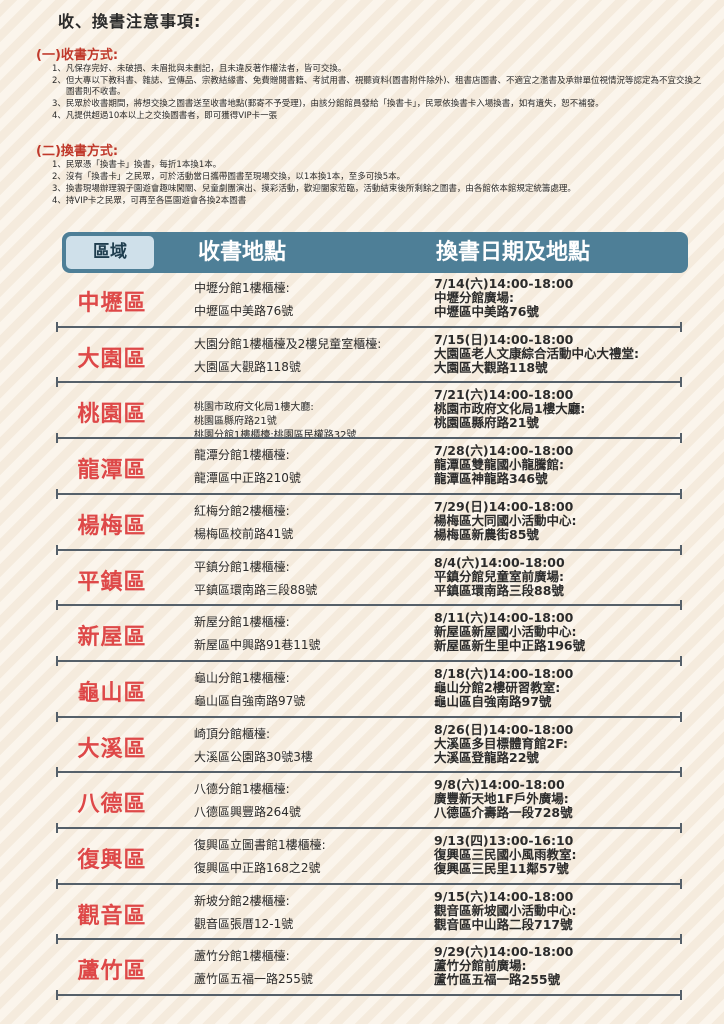  Describe the element at coordinates (504, 840) in the screenshot. I see `exchange-line: 9/13(四)13:00-16:10` at that location.